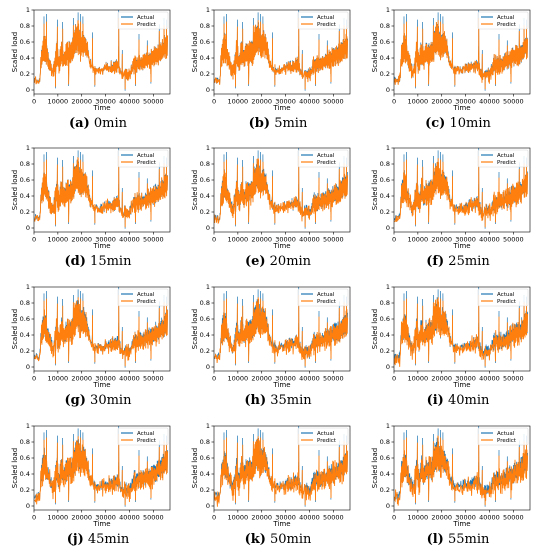 This screenshot has width=550, height=554. Describe the element at coordinates (458, 261) in the screenshot. I see `subfigure-caption: (f) 25min` at that location.